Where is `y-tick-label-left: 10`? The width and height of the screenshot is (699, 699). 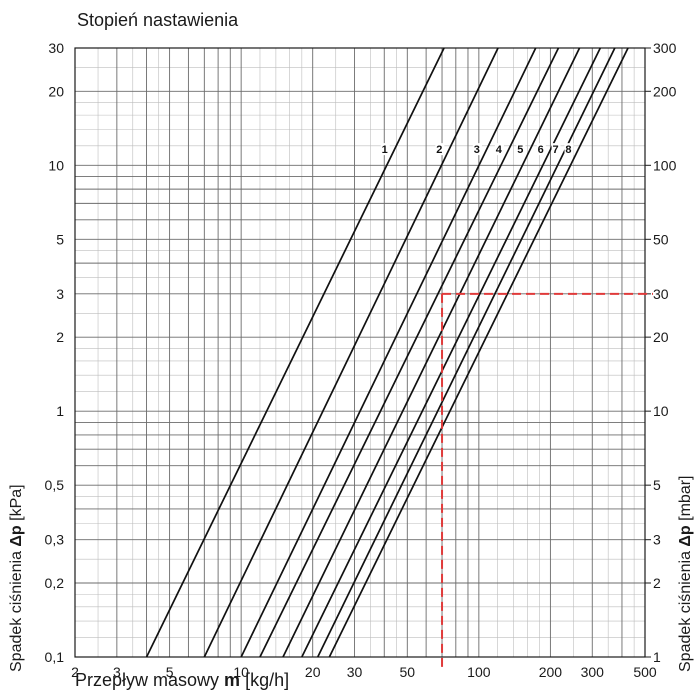 y-tick-label-left: 10 is located at coordinates (56, 165).